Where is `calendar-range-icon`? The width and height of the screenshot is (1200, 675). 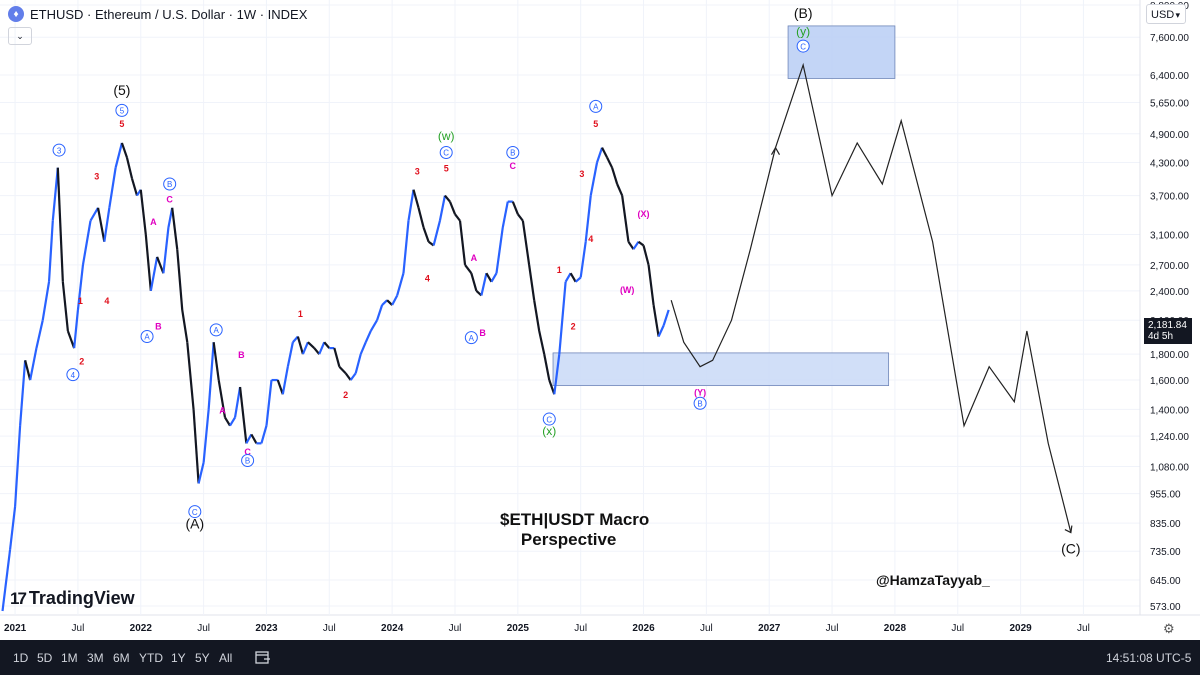 calendar-range-icon is located at coordinates (263, 657).